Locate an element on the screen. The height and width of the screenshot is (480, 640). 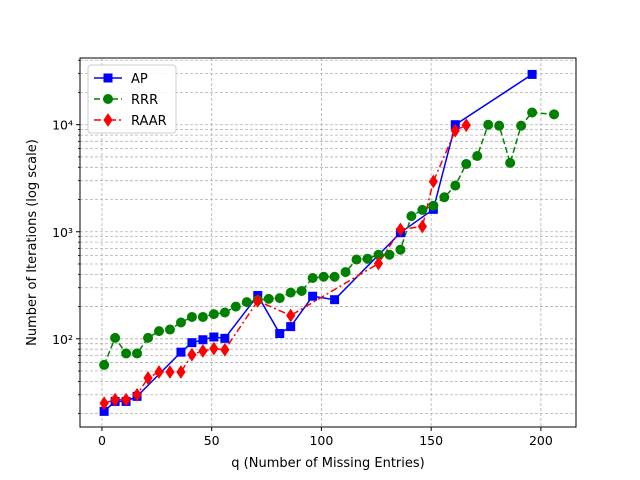
legend-marker-ap is located at coordinates (108, 78).